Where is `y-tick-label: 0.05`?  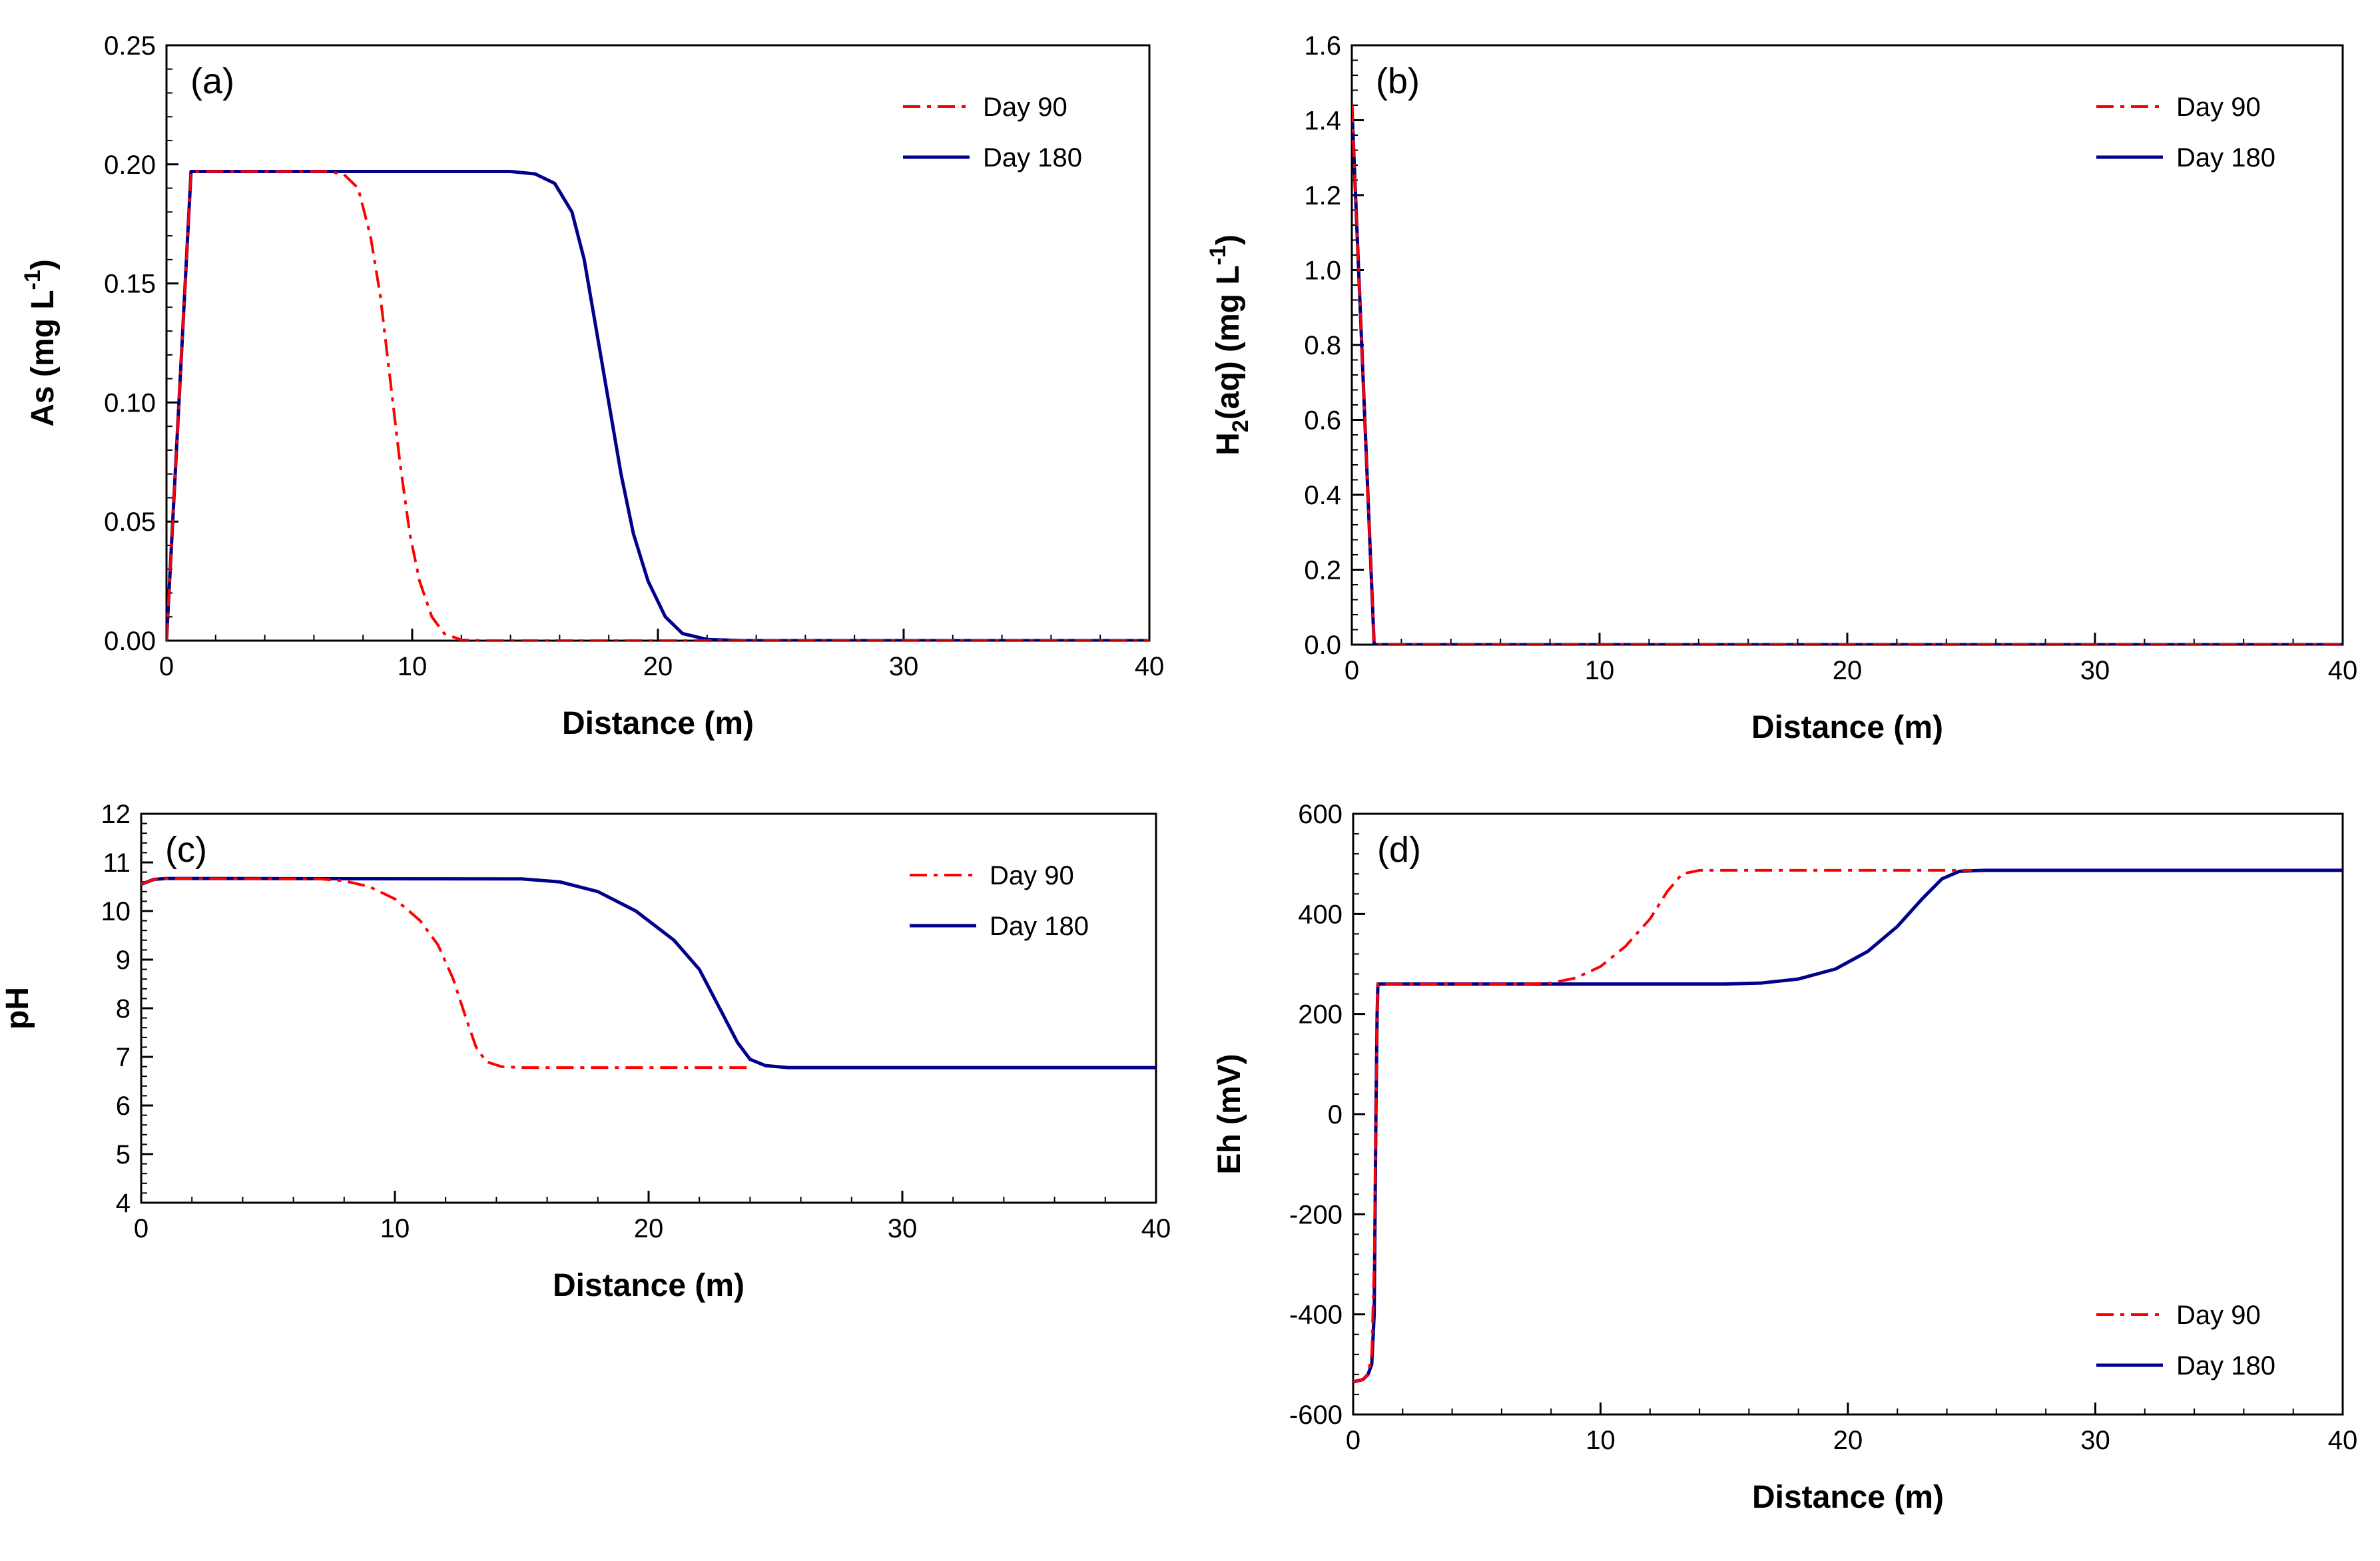
y-tick-label: 0.05 is located at coordinates (130, 522).